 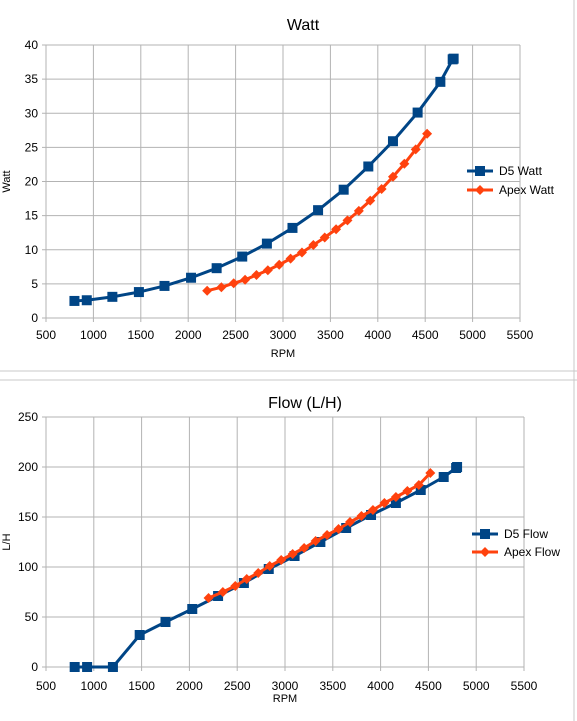 What do you see at coordinates (32, 147) in the screenshot?
I see `y-tick-label: 25` at bounding box center [32, 147].